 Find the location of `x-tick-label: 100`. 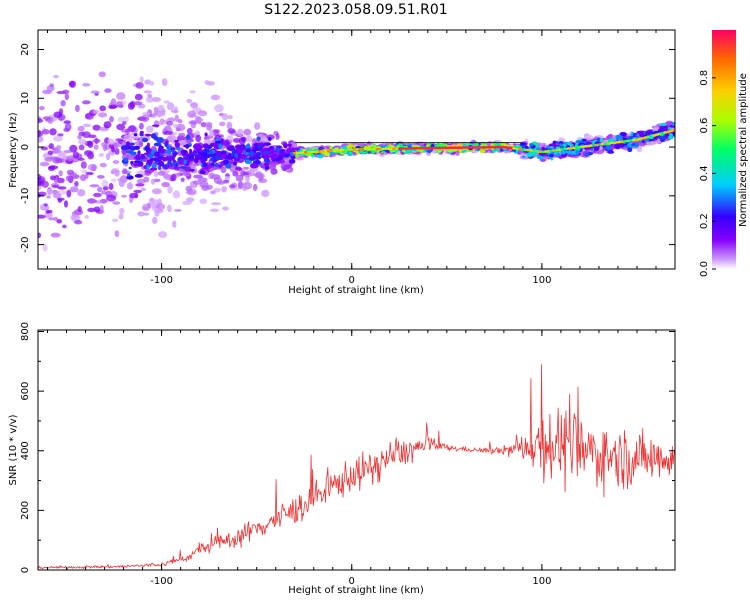

x-tick-label: 100 is located at coordinates (541, 581).